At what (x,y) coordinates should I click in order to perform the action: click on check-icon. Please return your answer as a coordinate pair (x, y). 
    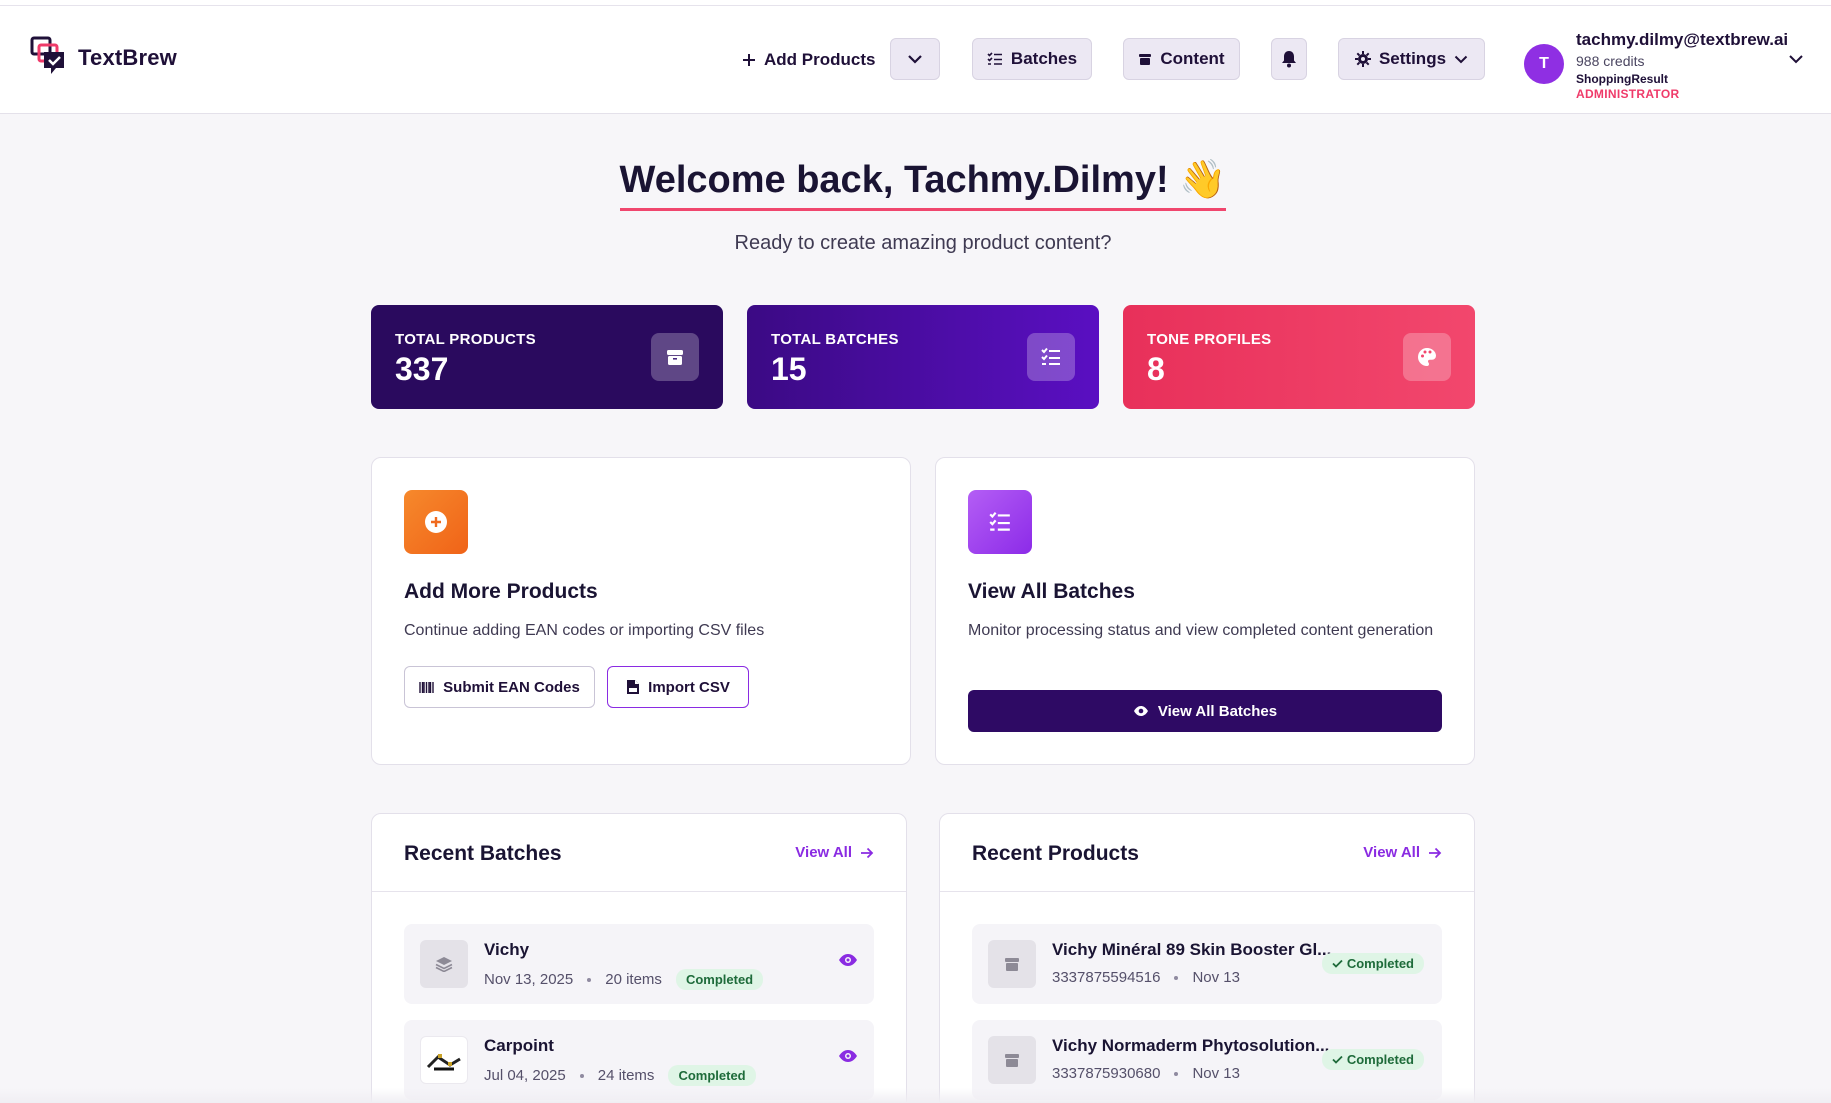
    Looking at the image, I should click on (1337, 963).